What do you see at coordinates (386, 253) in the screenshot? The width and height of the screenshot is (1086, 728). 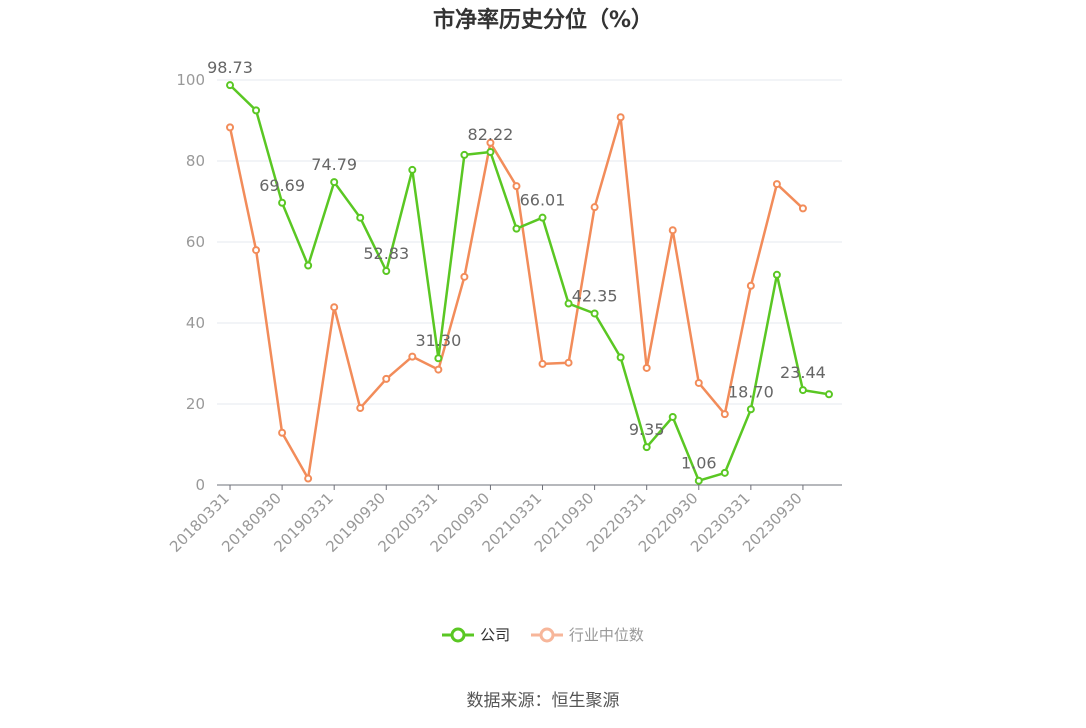 I see `data-label: 52.83` at bounding box center [386, 253].